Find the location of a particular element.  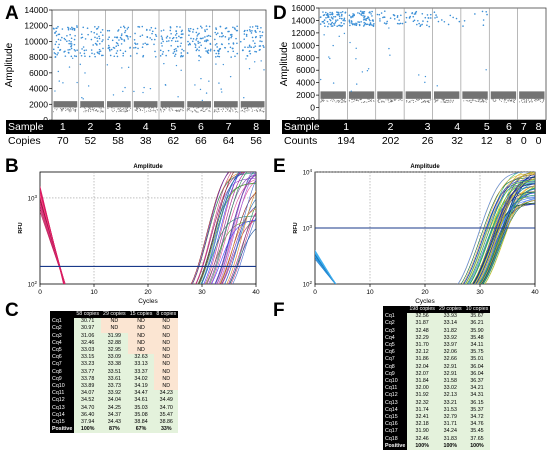

cq-row-label: Cq5 is located at coordinates (395, 346).